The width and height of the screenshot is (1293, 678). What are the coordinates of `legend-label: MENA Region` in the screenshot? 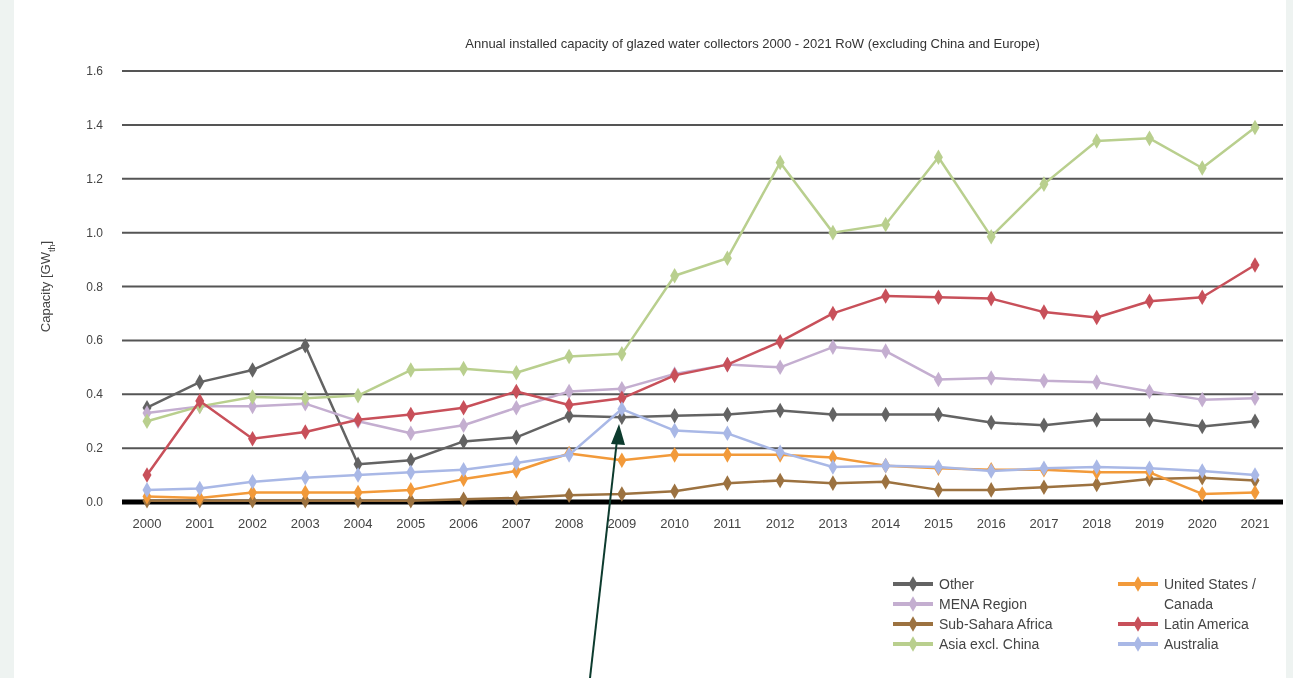 It's located at (983, 604).